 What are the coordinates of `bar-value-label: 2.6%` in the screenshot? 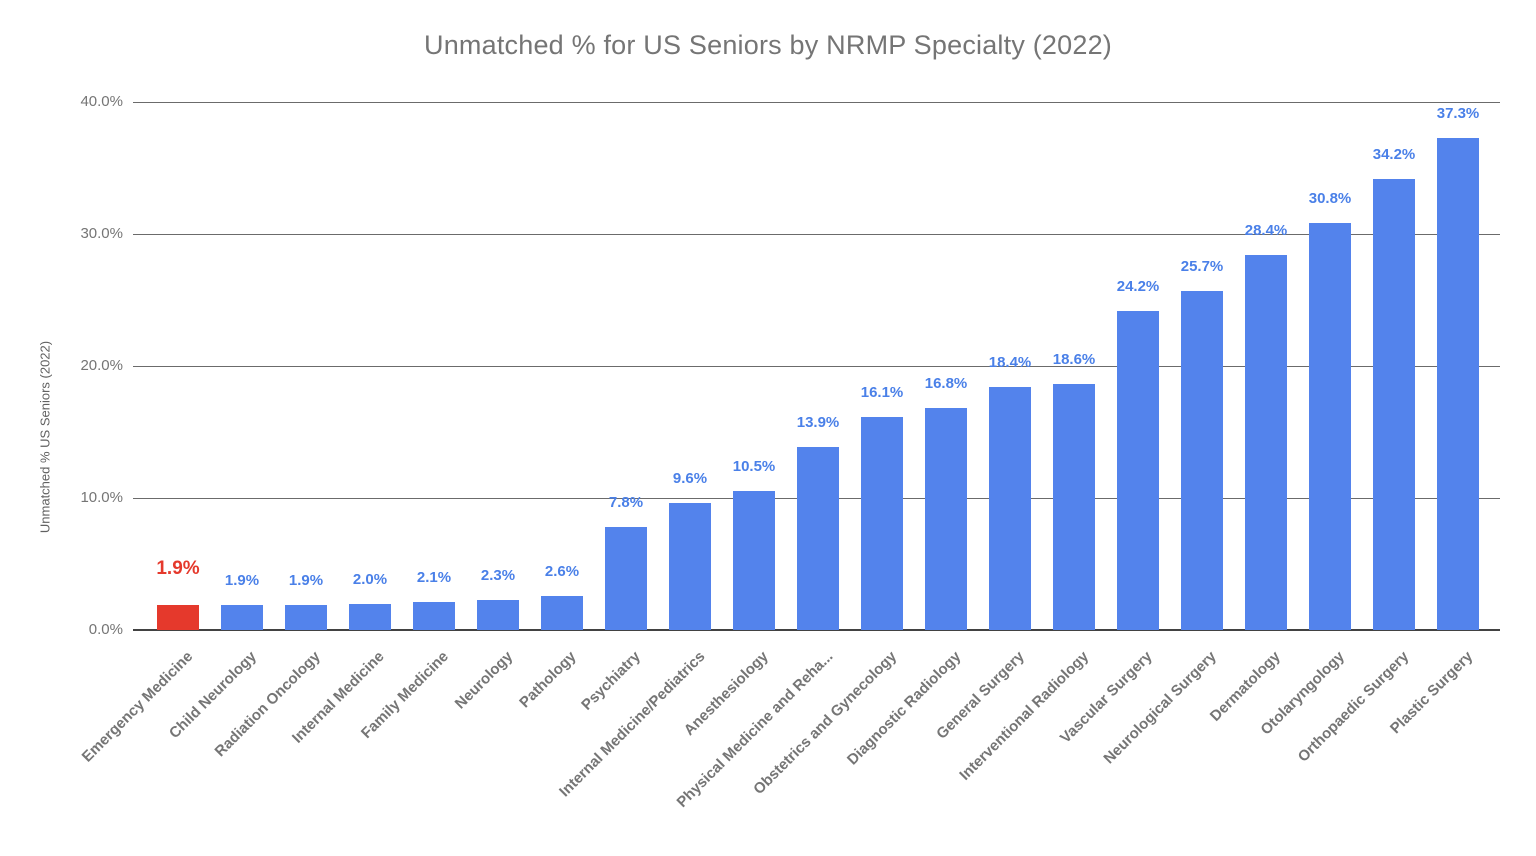 It's located at (562, 571).